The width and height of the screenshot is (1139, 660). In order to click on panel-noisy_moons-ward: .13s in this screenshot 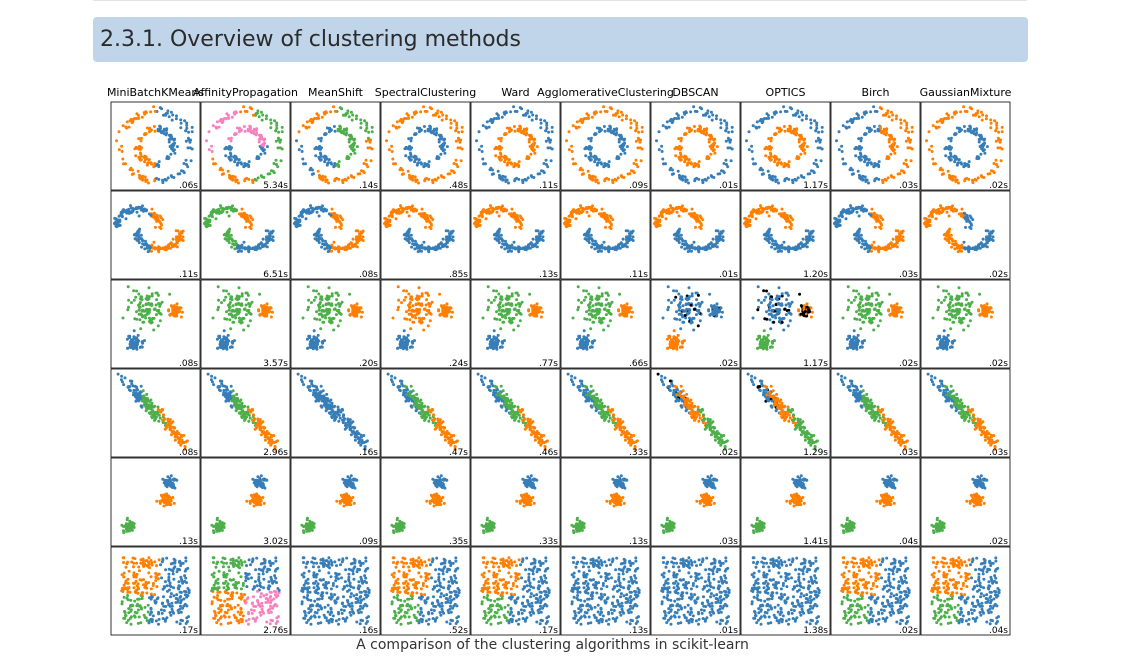, I will do `click(515, 235)`.